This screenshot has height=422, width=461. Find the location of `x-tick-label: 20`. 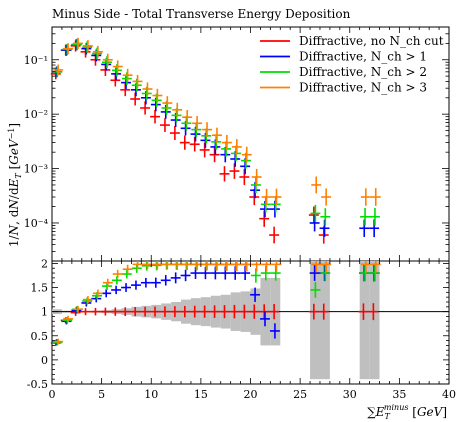

x-tick-label: 20 is located at coordinates (251, 394).